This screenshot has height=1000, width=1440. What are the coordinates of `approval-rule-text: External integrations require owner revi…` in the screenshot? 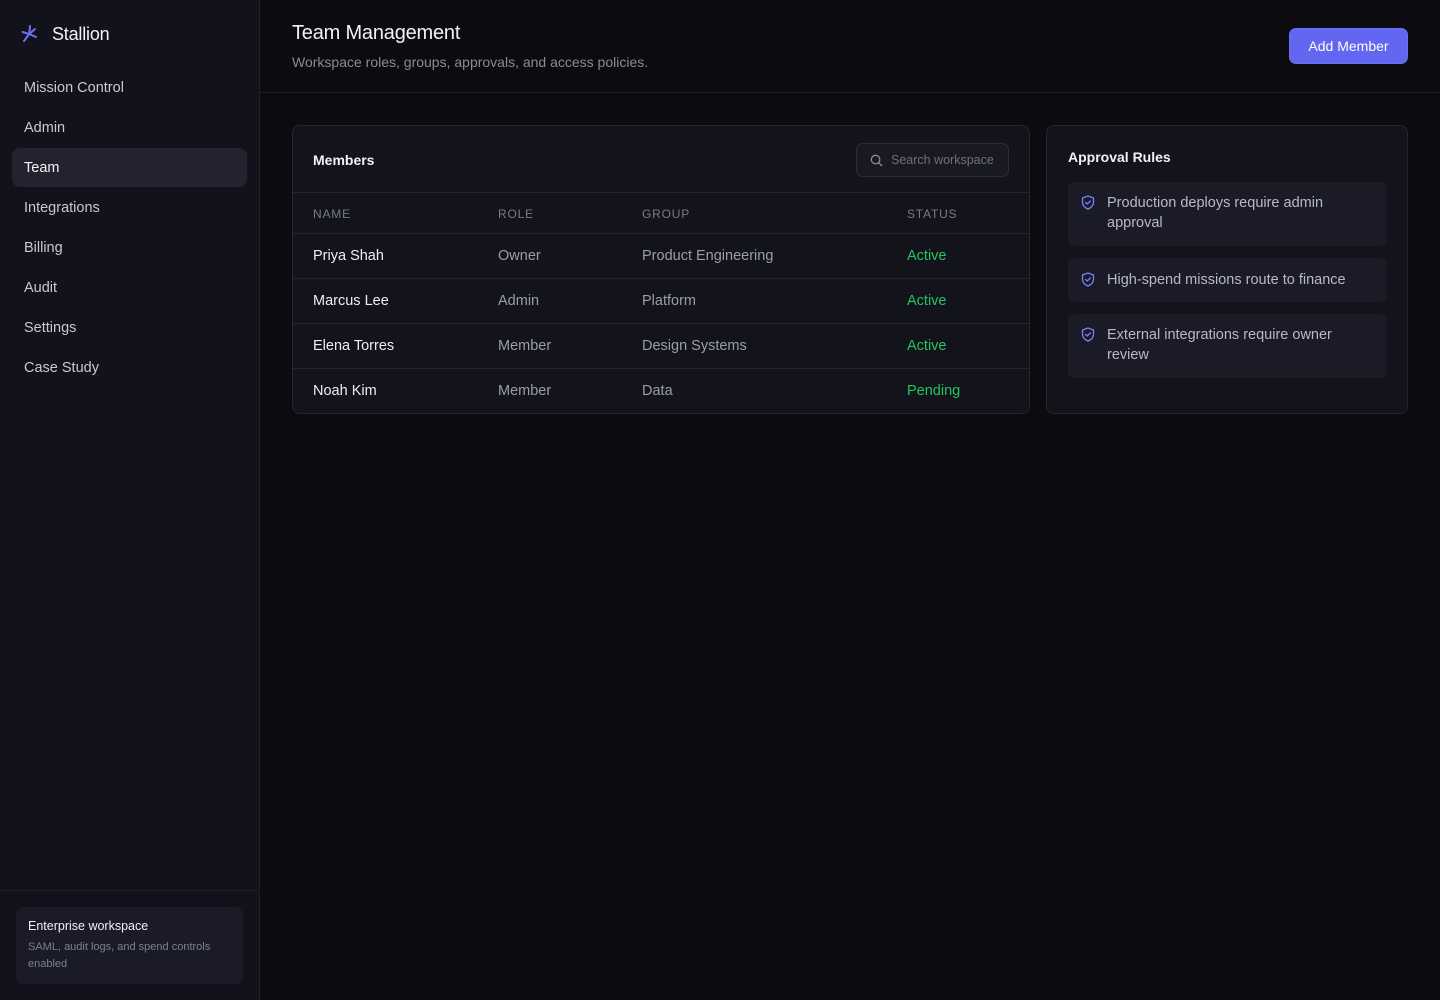 It's located at (1219, 345).